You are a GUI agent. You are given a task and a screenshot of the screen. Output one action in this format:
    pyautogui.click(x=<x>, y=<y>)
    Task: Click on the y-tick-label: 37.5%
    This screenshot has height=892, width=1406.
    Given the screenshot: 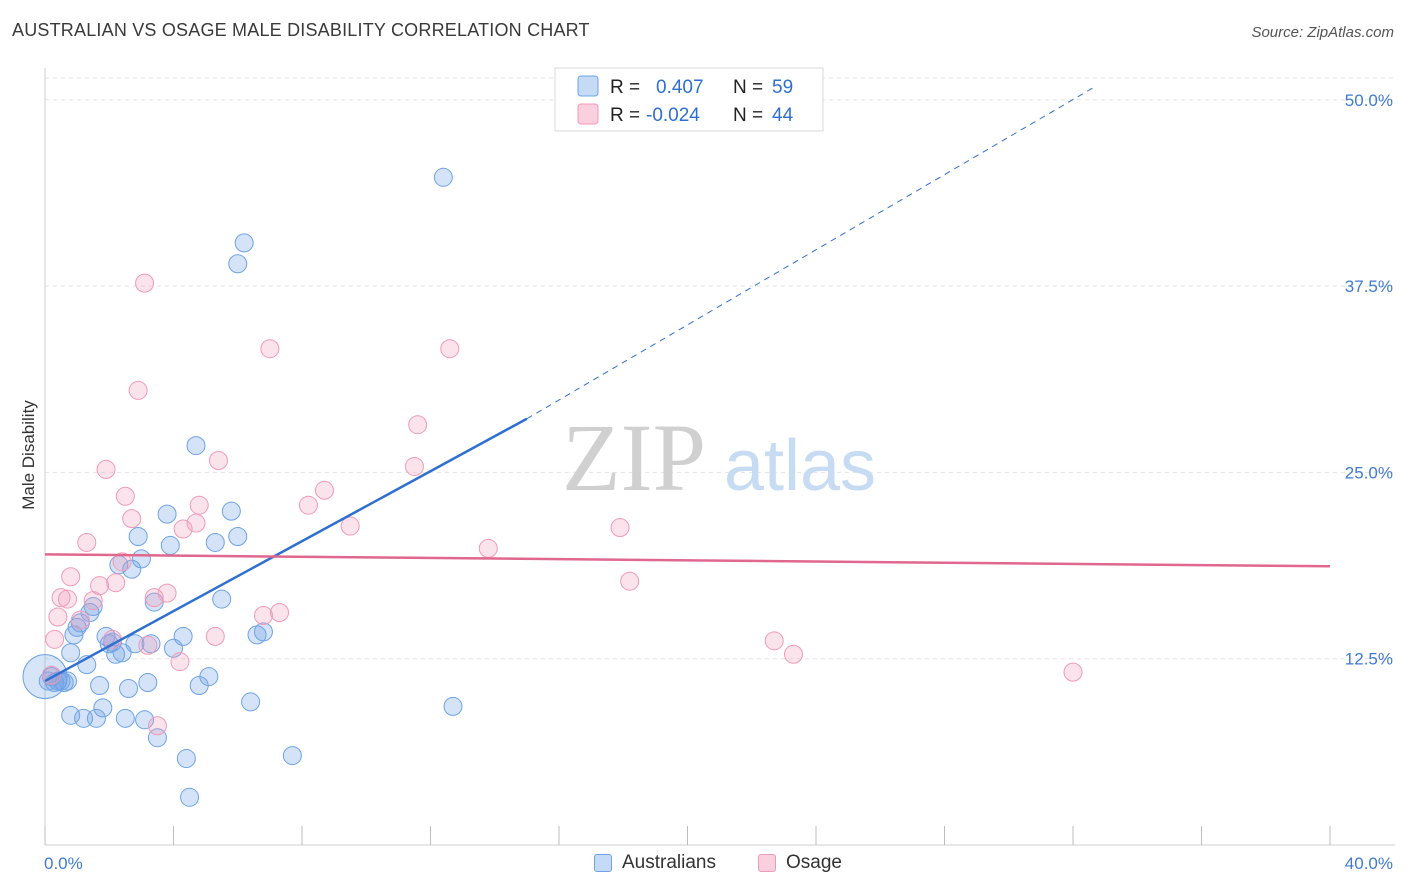 What is the action you would take?
    pyautogui.click(x=1369, y=286)
    